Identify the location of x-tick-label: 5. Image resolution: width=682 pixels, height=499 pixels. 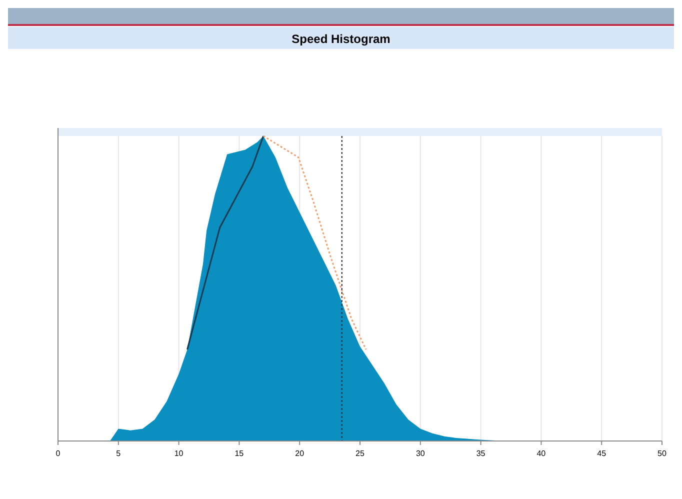
(119, 453).